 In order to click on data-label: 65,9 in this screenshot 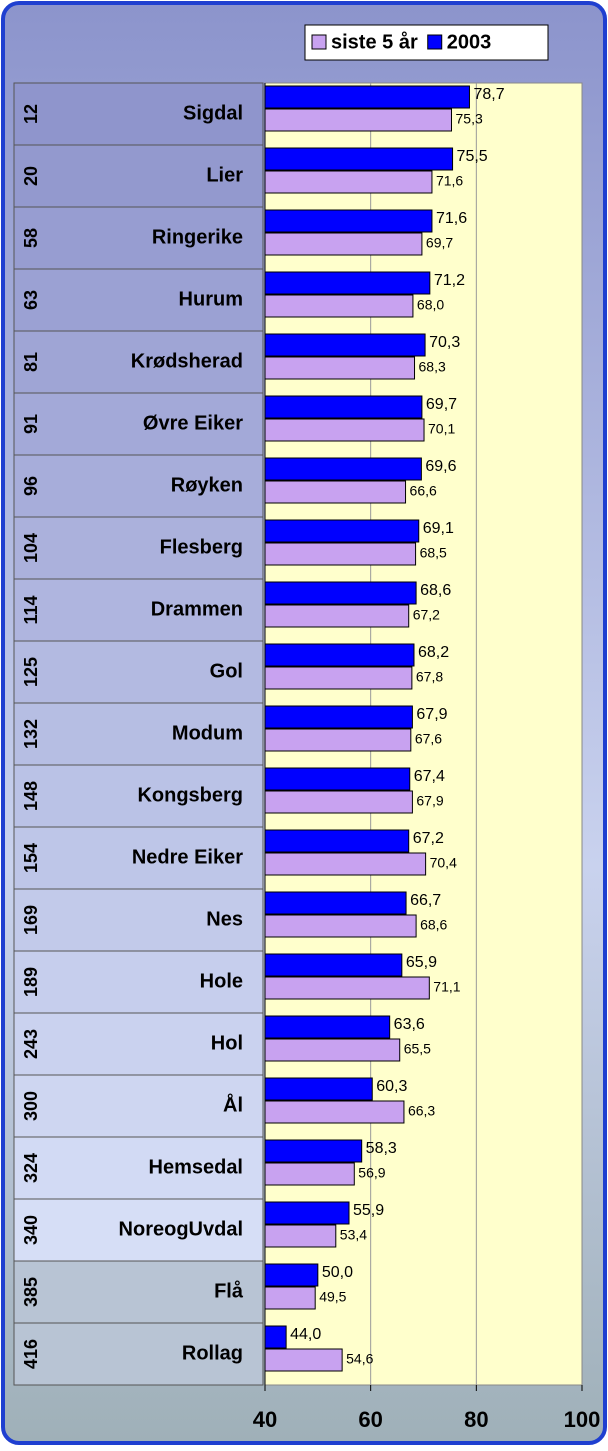, I will do `click(421, 962)`.